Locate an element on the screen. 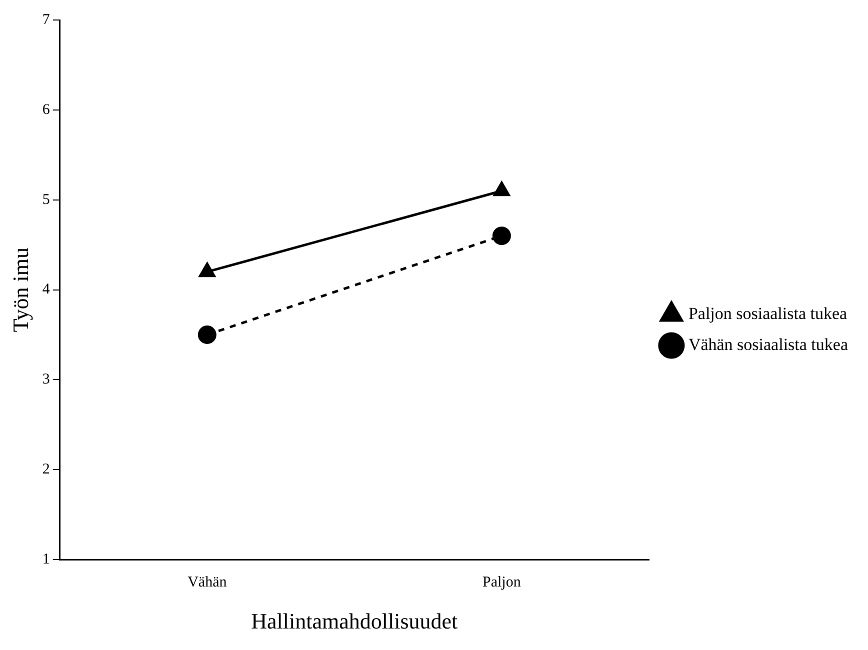 The width and height of the screenshot is (868, 650). y-tick-label: 2 is located at coordinates (46, 470).